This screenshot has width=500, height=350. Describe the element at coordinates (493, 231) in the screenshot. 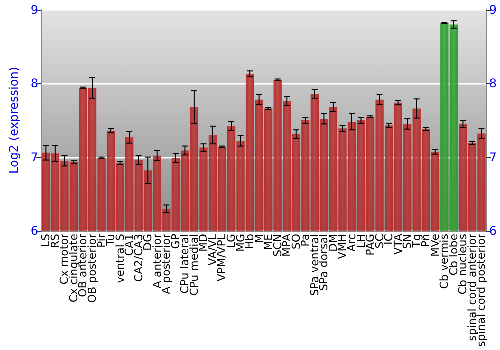

I see `y2-tick-label: 6` at that location.